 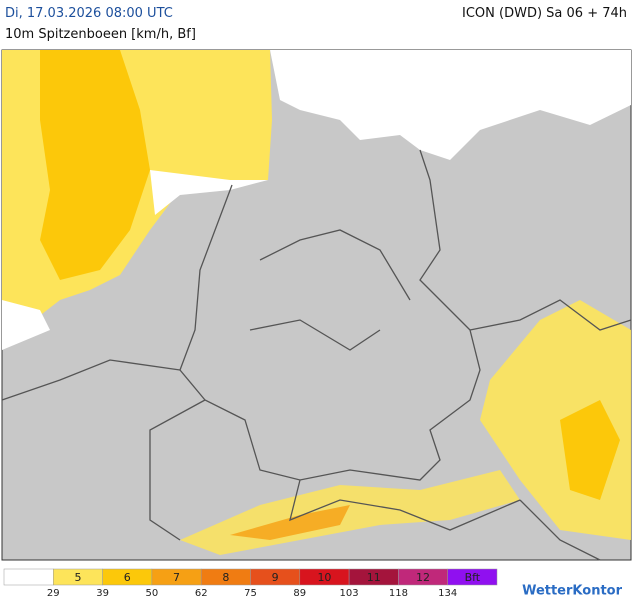 What do you see at coordinates (89, 13) in the screenshot?
I see `date-title: Di, 17.03.2026 08:00 UTC` at bounding box center [89, 13].